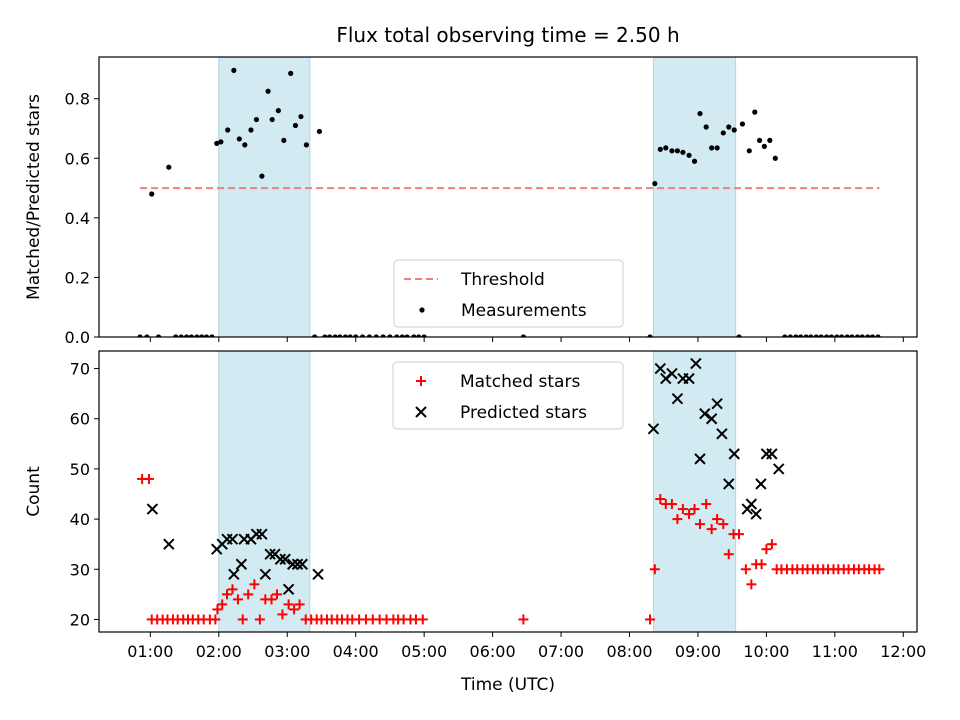  What do you see at coordinates (34, 197) in the screenshot?
I see `y-axis-label: Matched/Predicted stars` at bounding box center [34, 197].